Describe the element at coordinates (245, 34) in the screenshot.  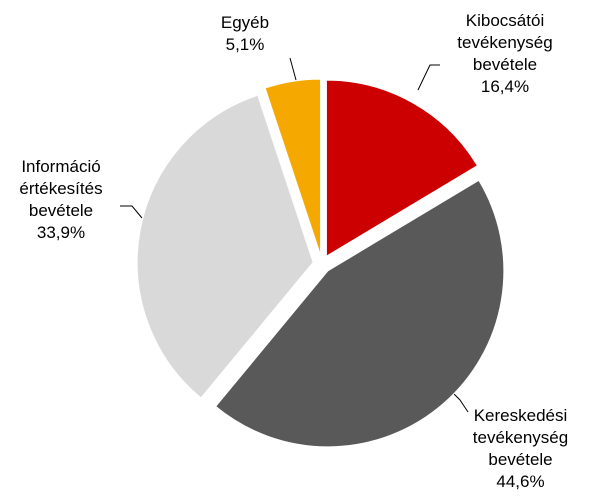
I see `slice-label: Egyéb 5,1%` at that location.